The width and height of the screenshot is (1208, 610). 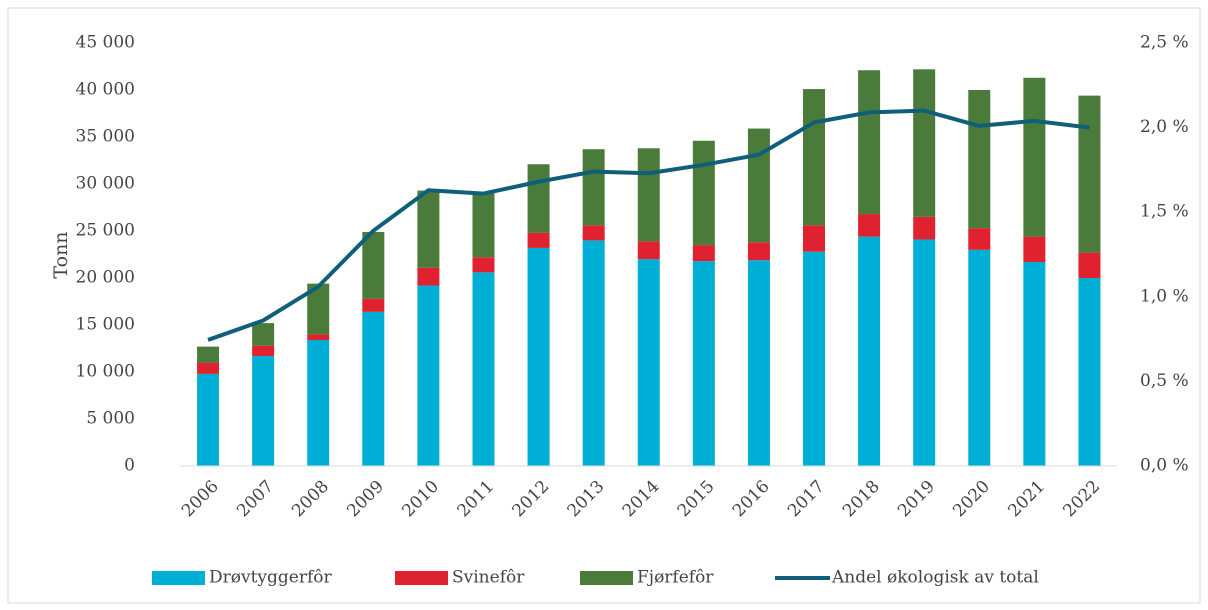 What do you see at coordinates (105, 278) in the screenshot?
I see `y-tick-label: 20 000` at bounding box center [105, 278].